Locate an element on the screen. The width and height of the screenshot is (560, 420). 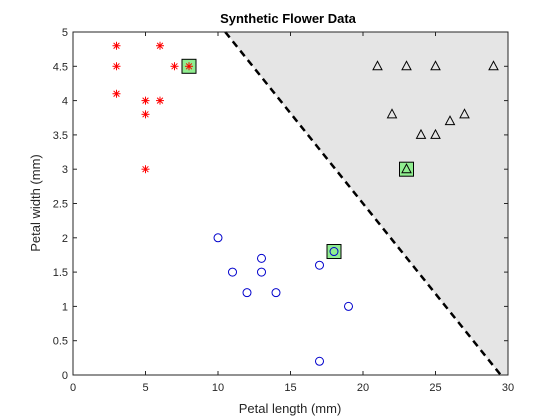
y-tick-label: 0 is located at coordinates (65, 376).